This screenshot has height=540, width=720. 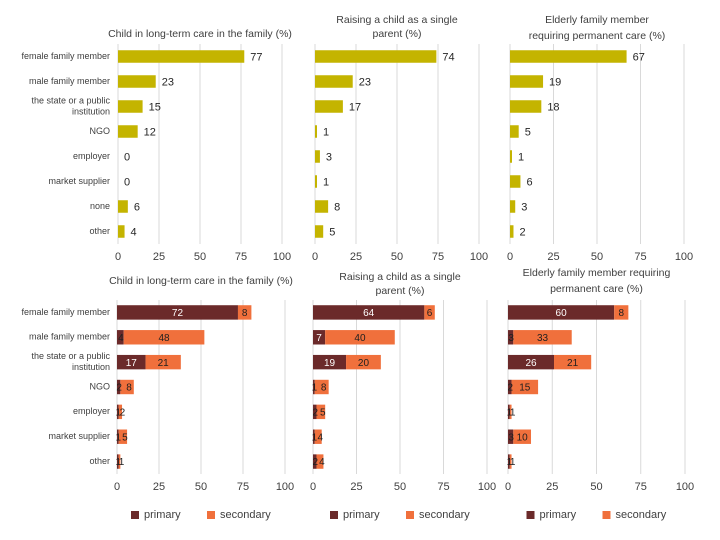 What do you see at coordinates (410, 515) in the screenshot?
I see `legend-swatch-secondary` at bounding box center [410, 515].